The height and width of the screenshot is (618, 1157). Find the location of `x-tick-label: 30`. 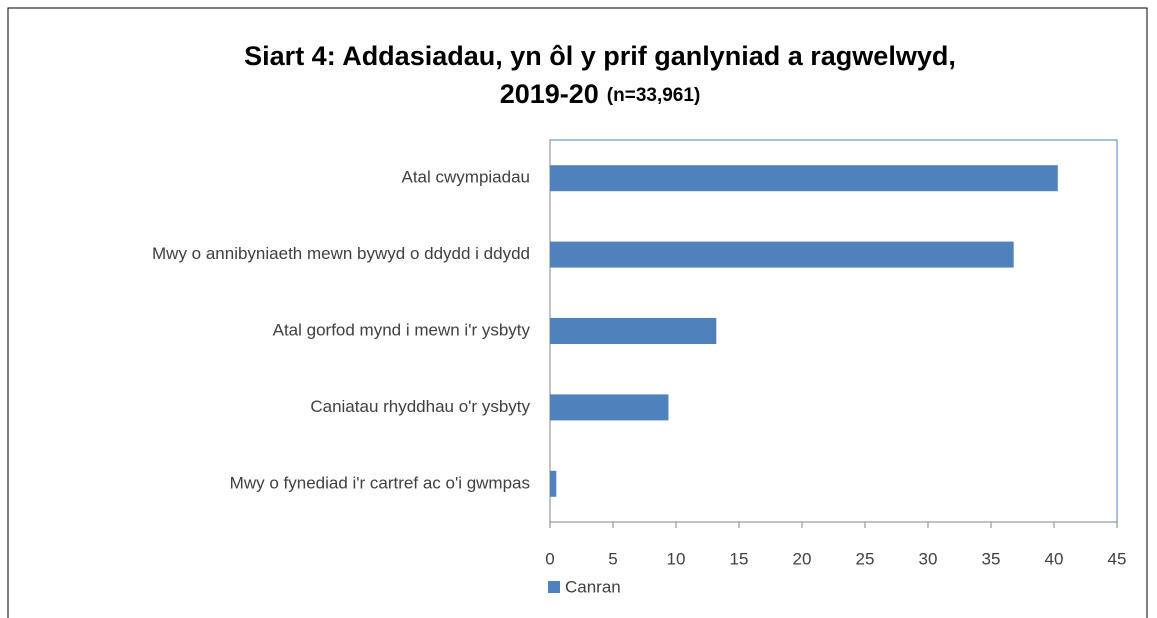

x-tick-label: 30 is located at coordinates (928, 558).